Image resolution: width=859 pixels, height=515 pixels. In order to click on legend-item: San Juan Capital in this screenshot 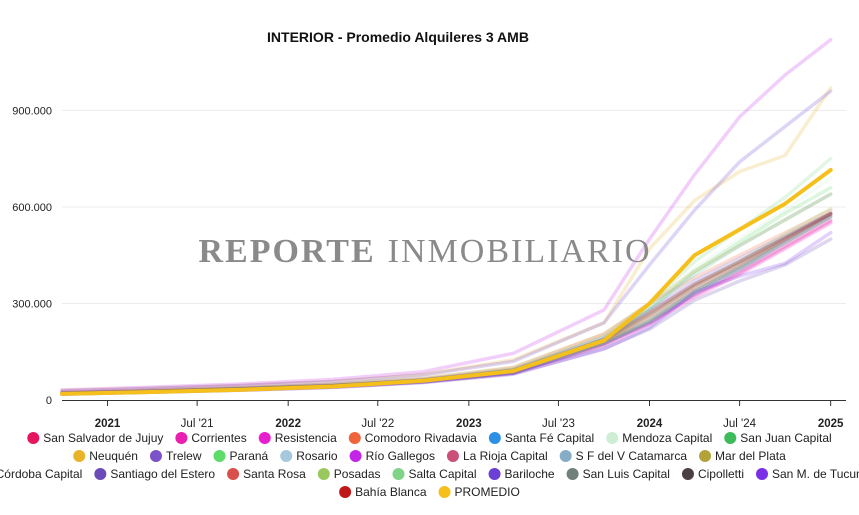, I will do `click(778, 438)`.